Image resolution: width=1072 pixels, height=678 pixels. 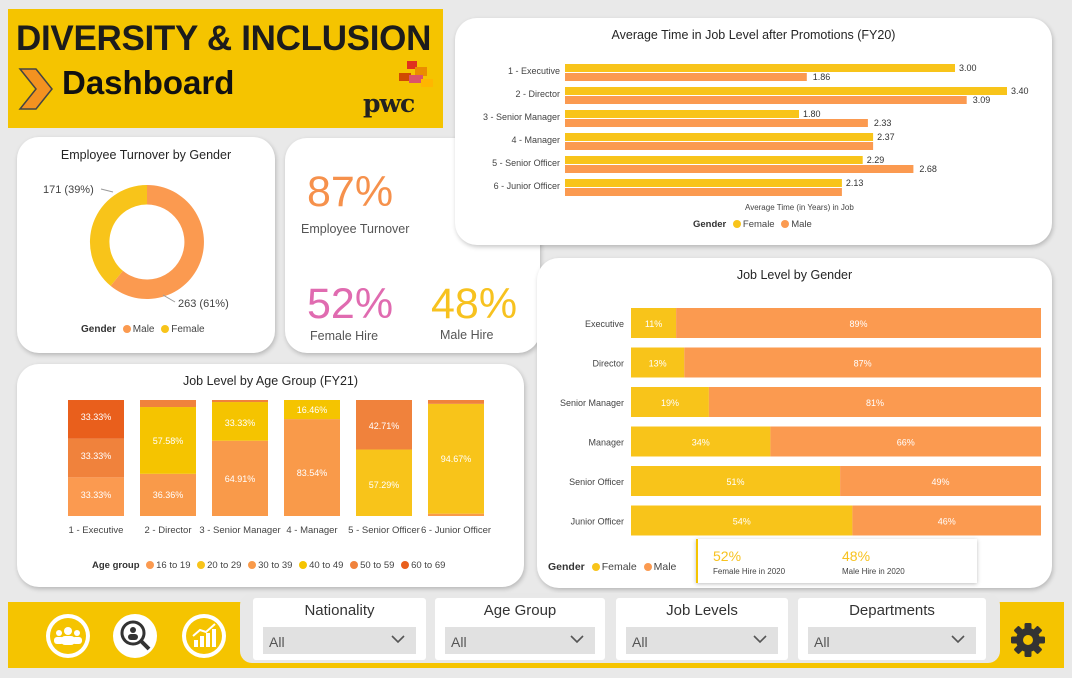 I want to click on data-label: 46%, so click(x=947, y=522).